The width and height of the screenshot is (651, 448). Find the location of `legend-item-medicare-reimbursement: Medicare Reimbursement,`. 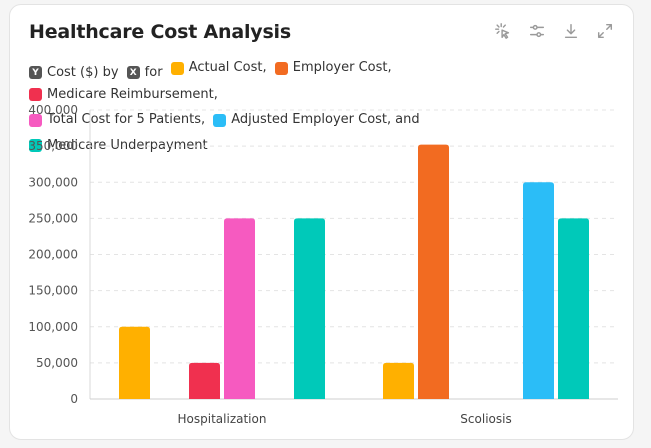

legend-item-medicare-reimbursement: Medicare Reimbursement, is located at coordinates (123, 95).